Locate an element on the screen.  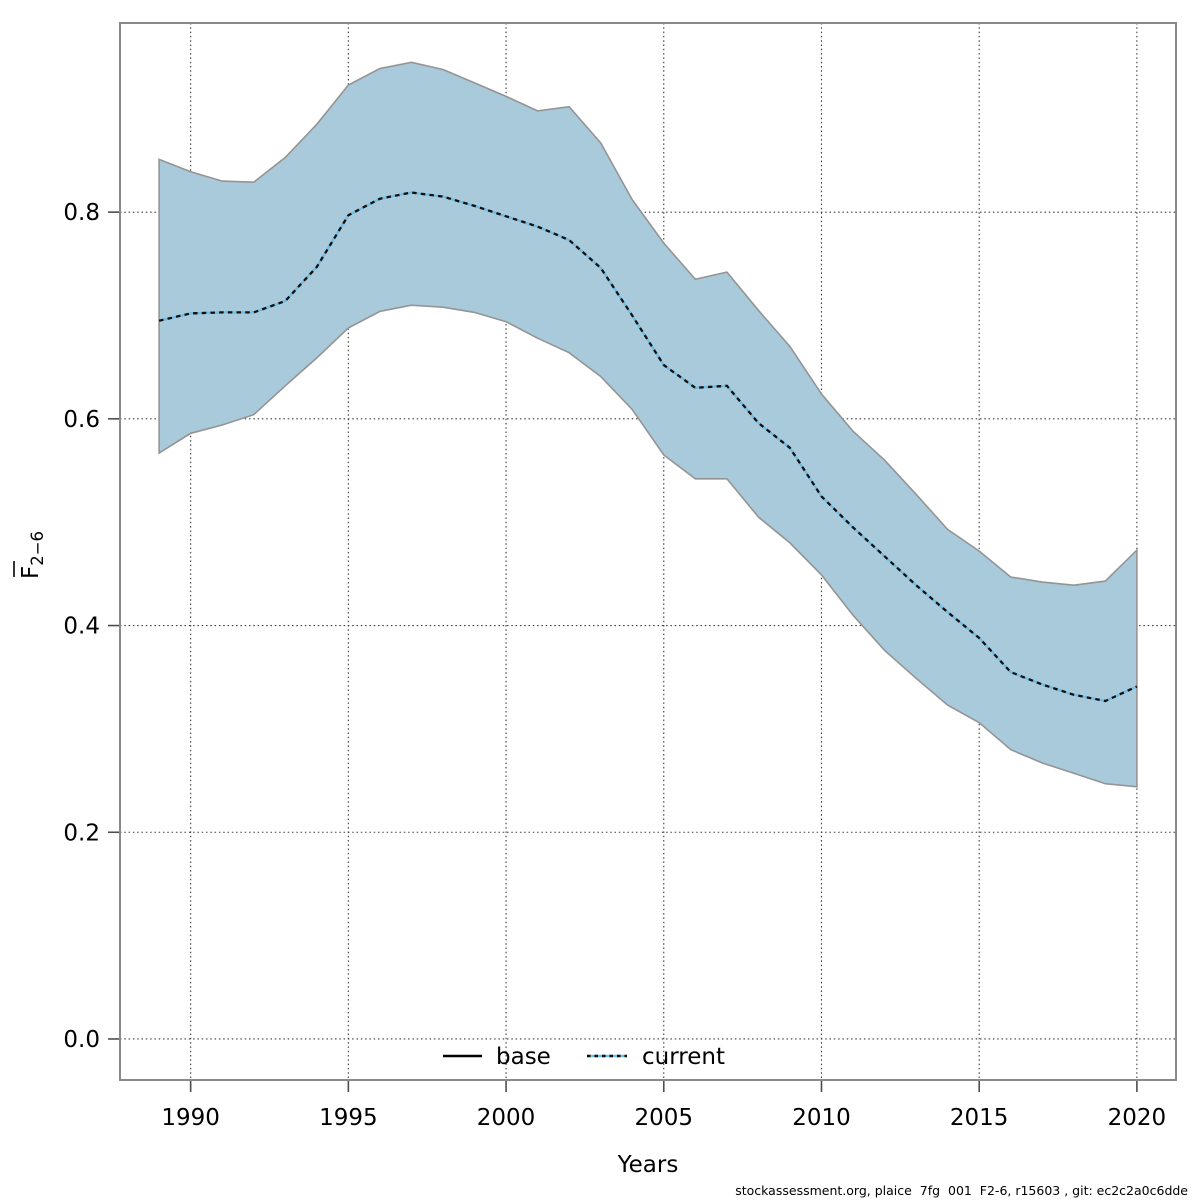
svg-text: F2−6 is located at coordinates (32, 555).